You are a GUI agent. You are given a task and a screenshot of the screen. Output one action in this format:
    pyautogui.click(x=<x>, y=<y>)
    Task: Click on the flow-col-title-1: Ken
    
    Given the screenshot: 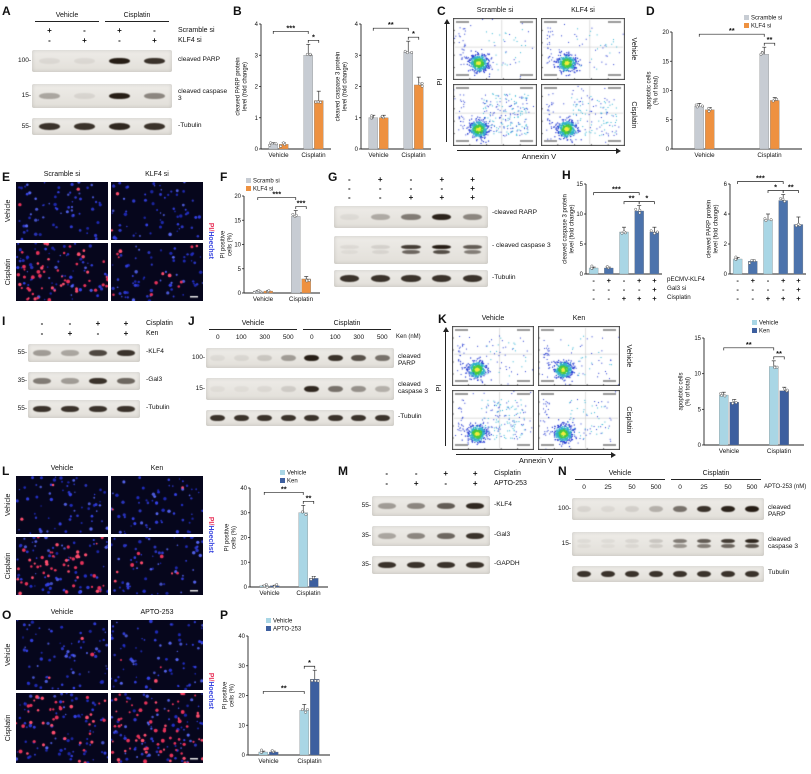 What is the action you would take?
    pyautogui.click(x=579, y=318)
    